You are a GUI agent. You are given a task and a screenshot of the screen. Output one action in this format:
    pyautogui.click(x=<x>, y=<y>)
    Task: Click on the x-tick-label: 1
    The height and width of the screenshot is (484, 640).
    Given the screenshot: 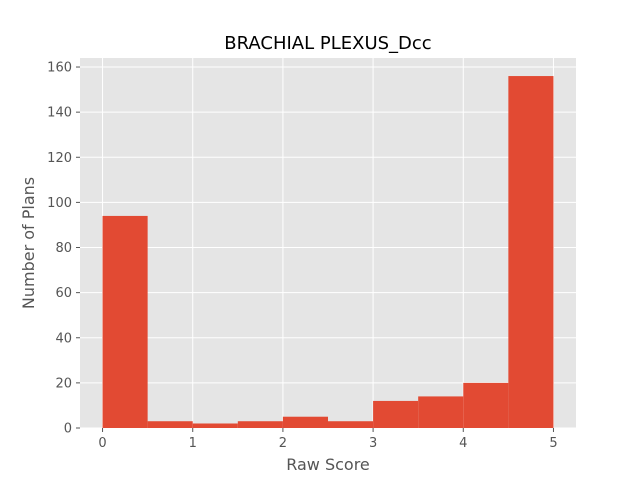 What is the action you would take?
    pyautogui.click(x=193, y=443)
    